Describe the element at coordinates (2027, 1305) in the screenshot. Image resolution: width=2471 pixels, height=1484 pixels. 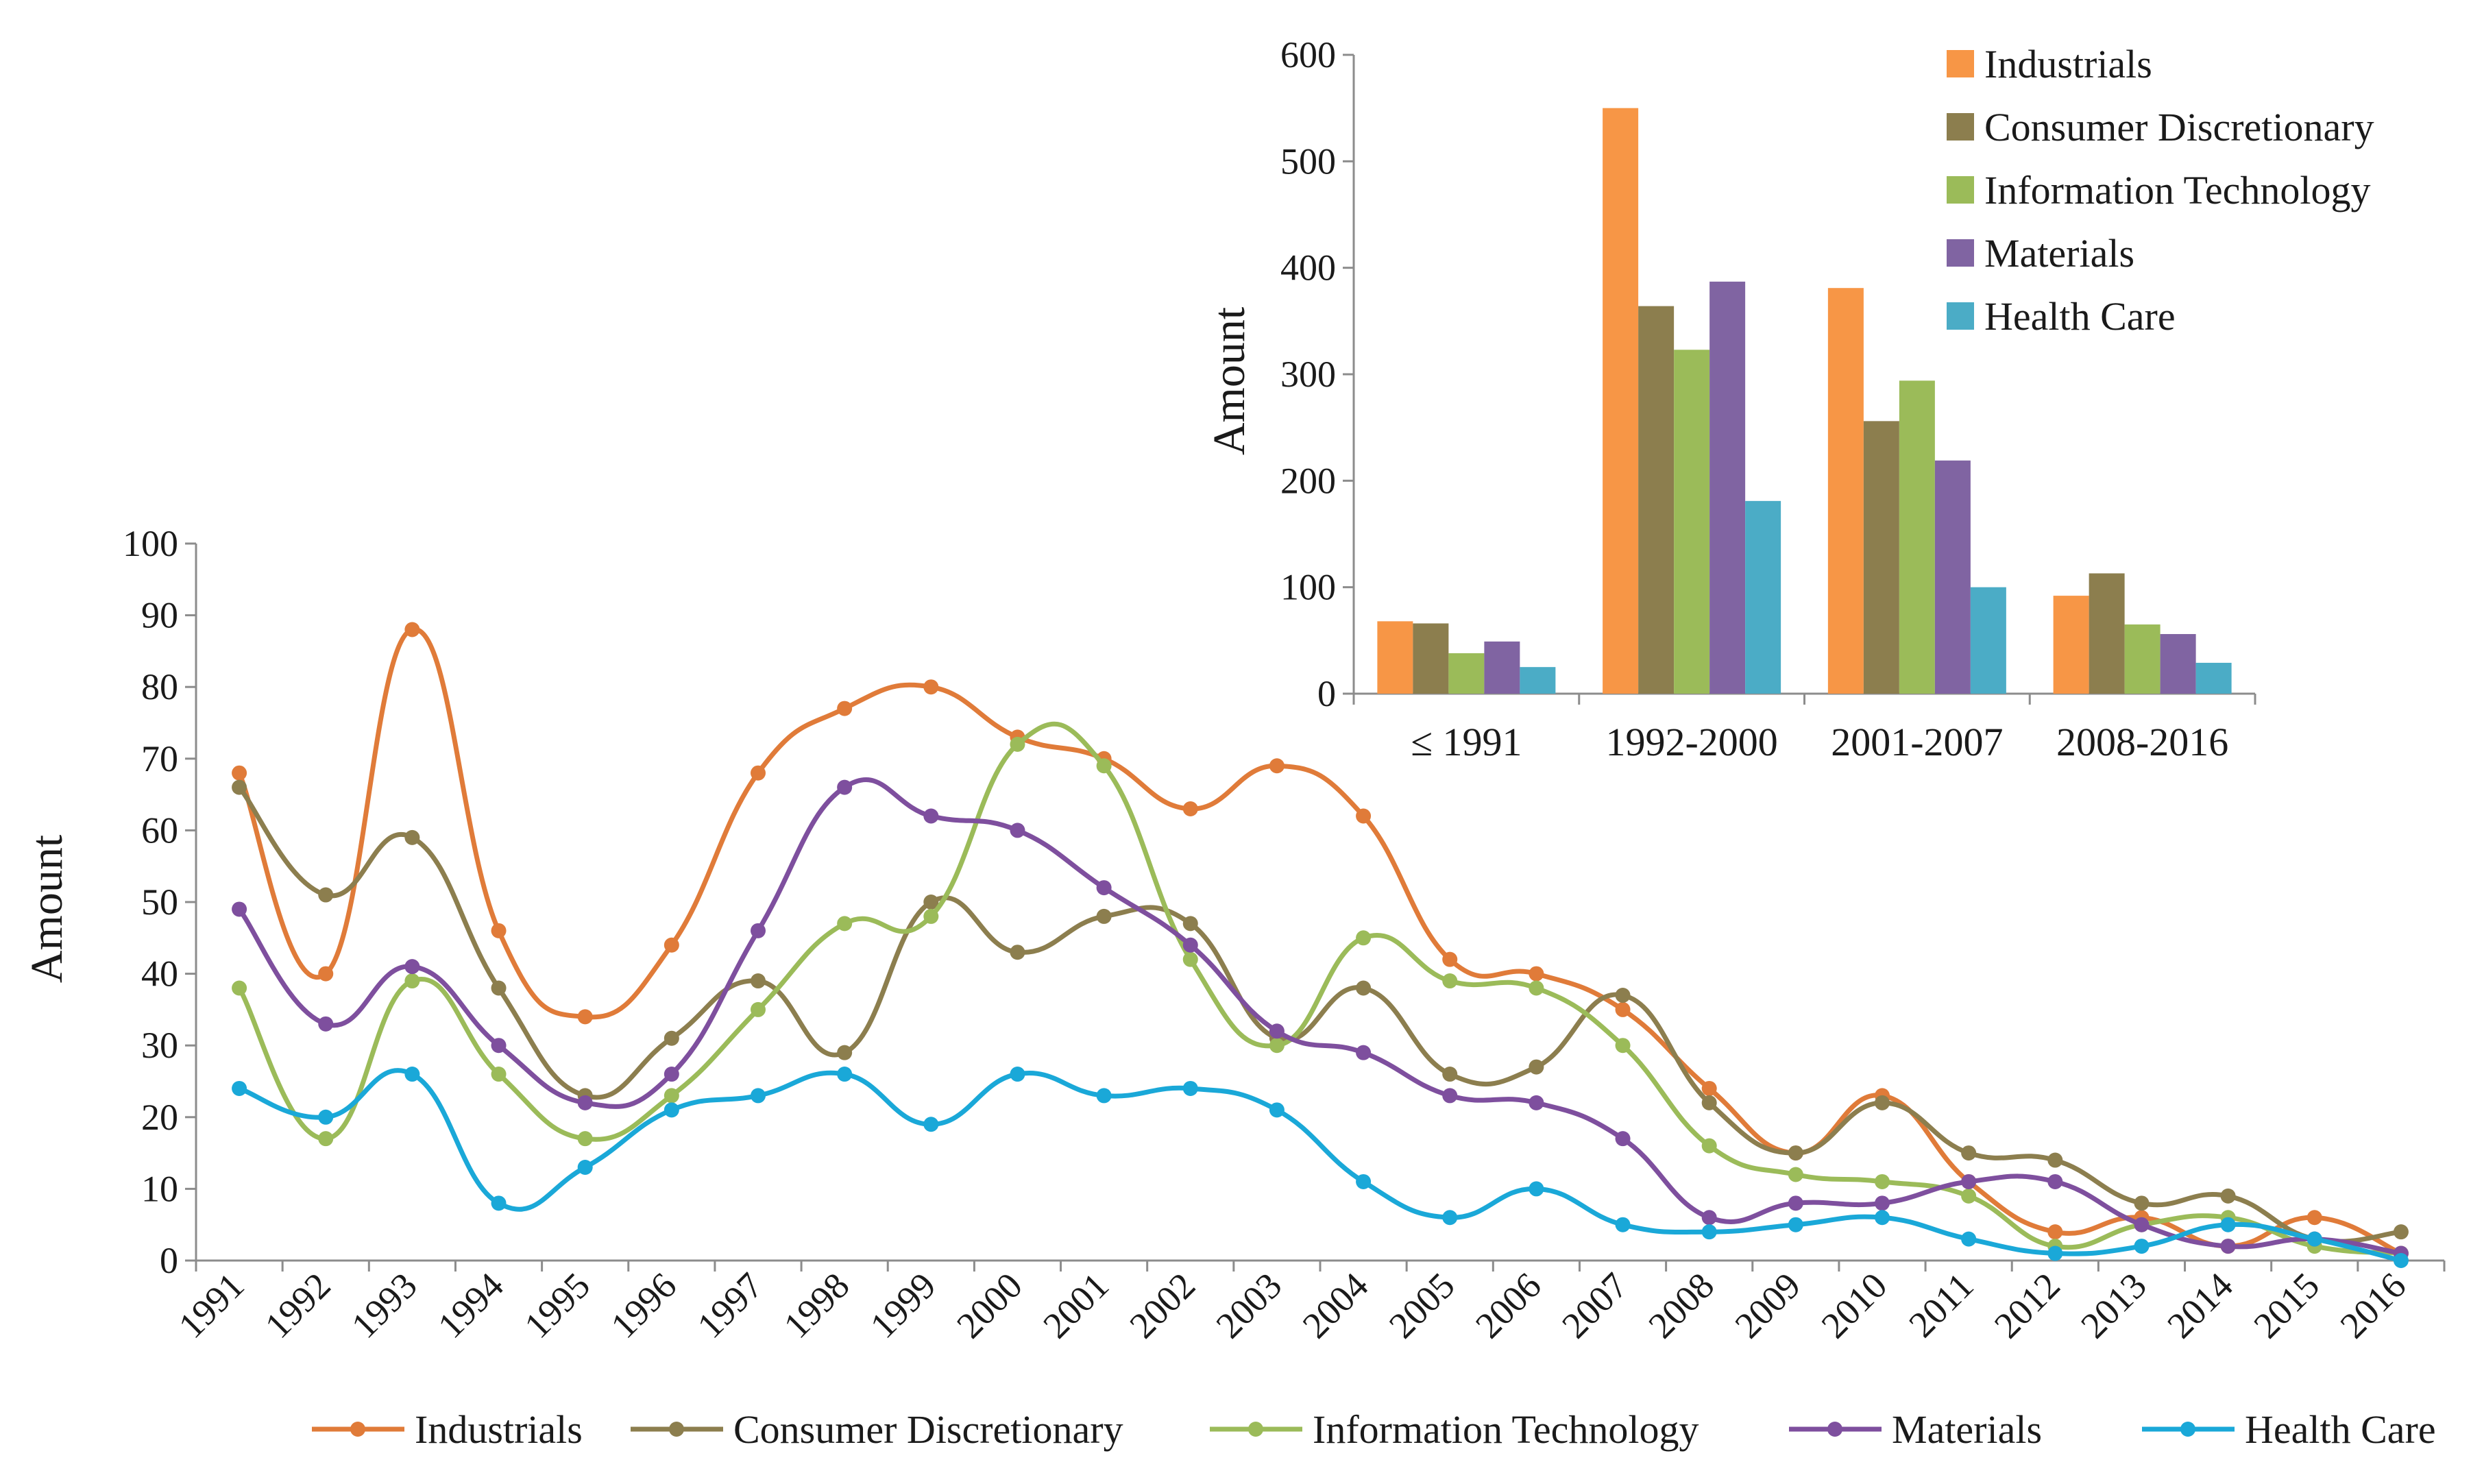
I see `x-tick-label: 2012` at that location.